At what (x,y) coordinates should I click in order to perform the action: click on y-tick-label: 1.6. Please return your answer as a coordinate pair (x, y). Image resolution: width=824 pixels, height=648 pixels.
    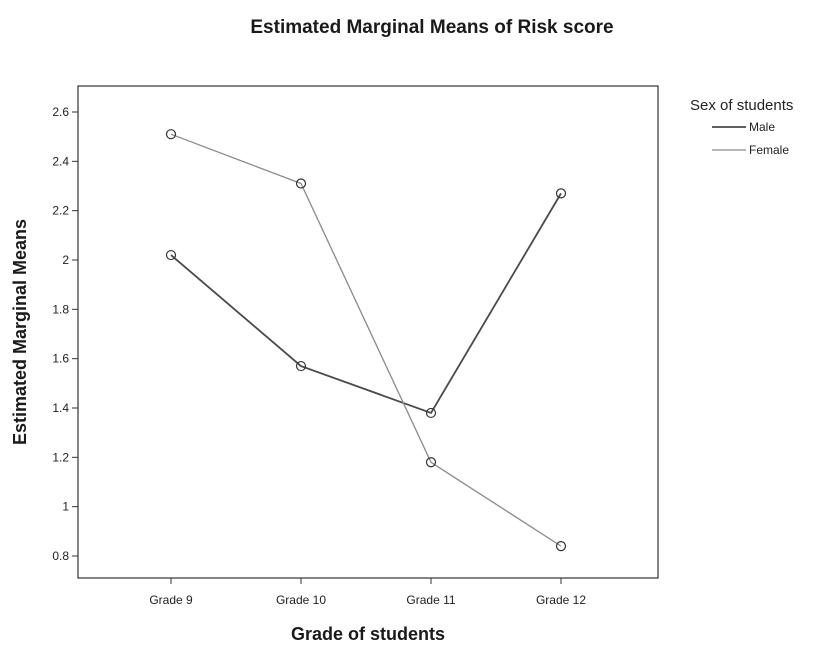
    Looking at the image, I should click on (60, 359).